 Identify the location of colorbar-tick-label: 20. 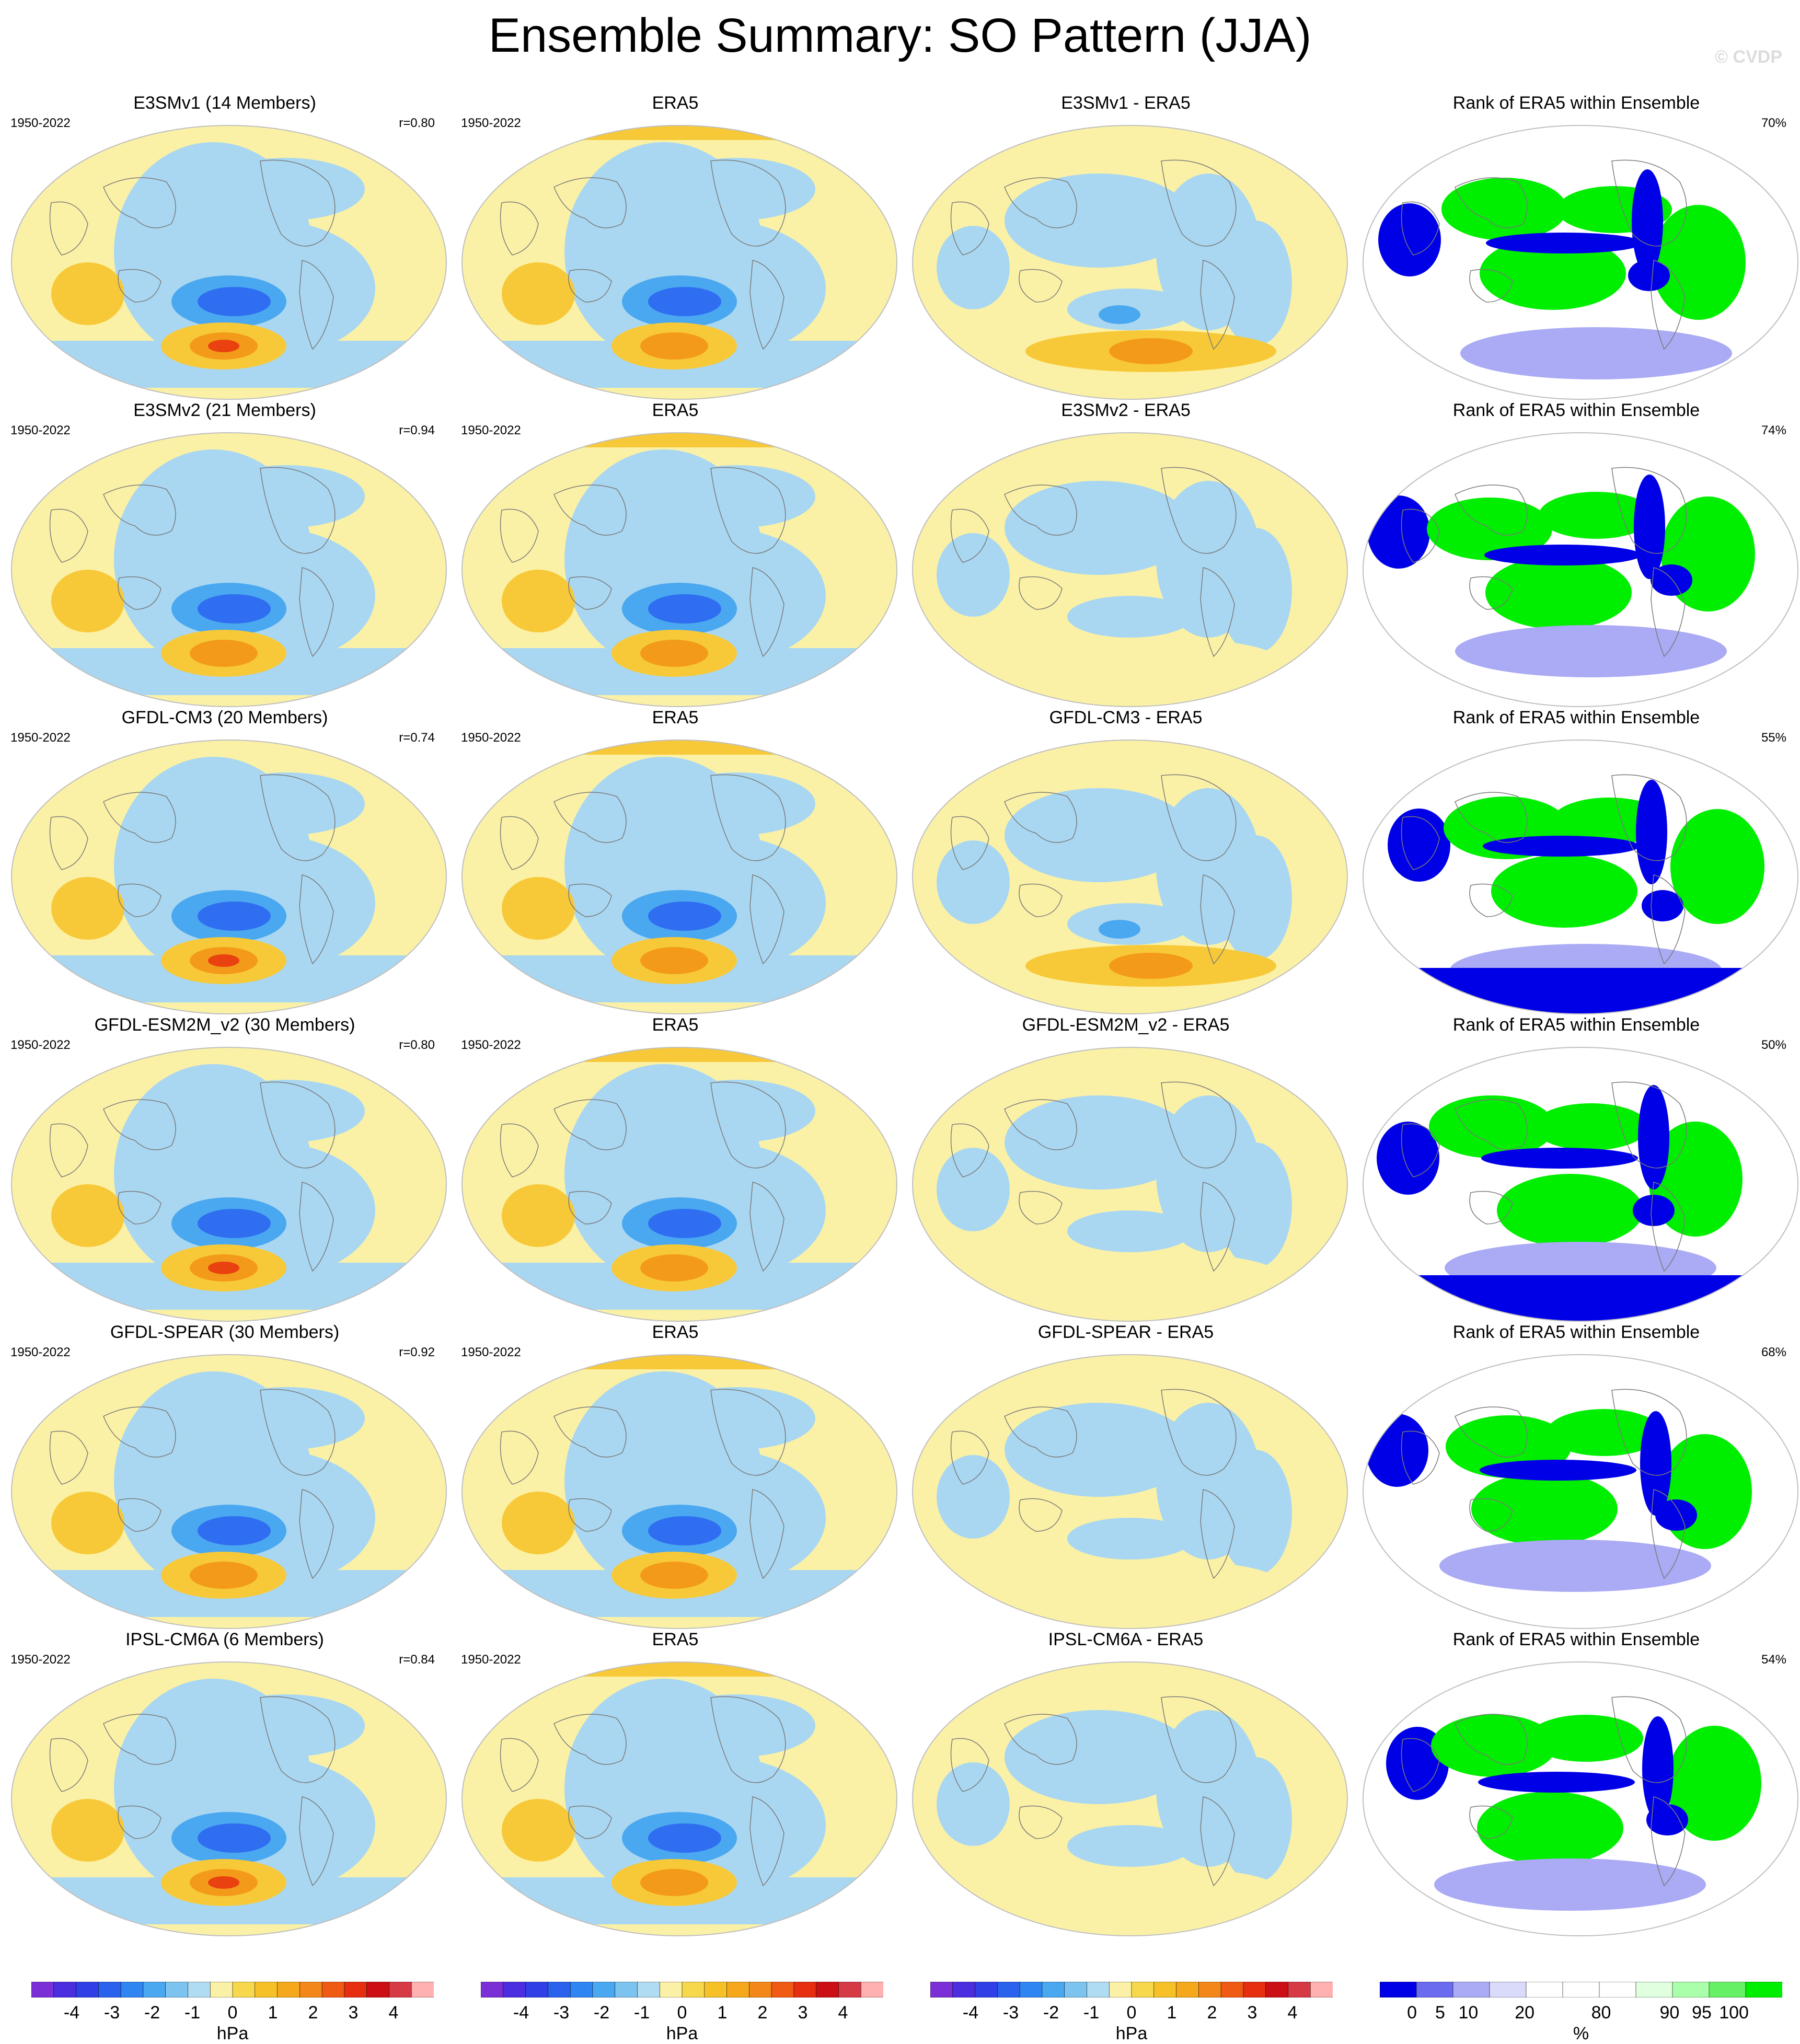
(1525, 2013).